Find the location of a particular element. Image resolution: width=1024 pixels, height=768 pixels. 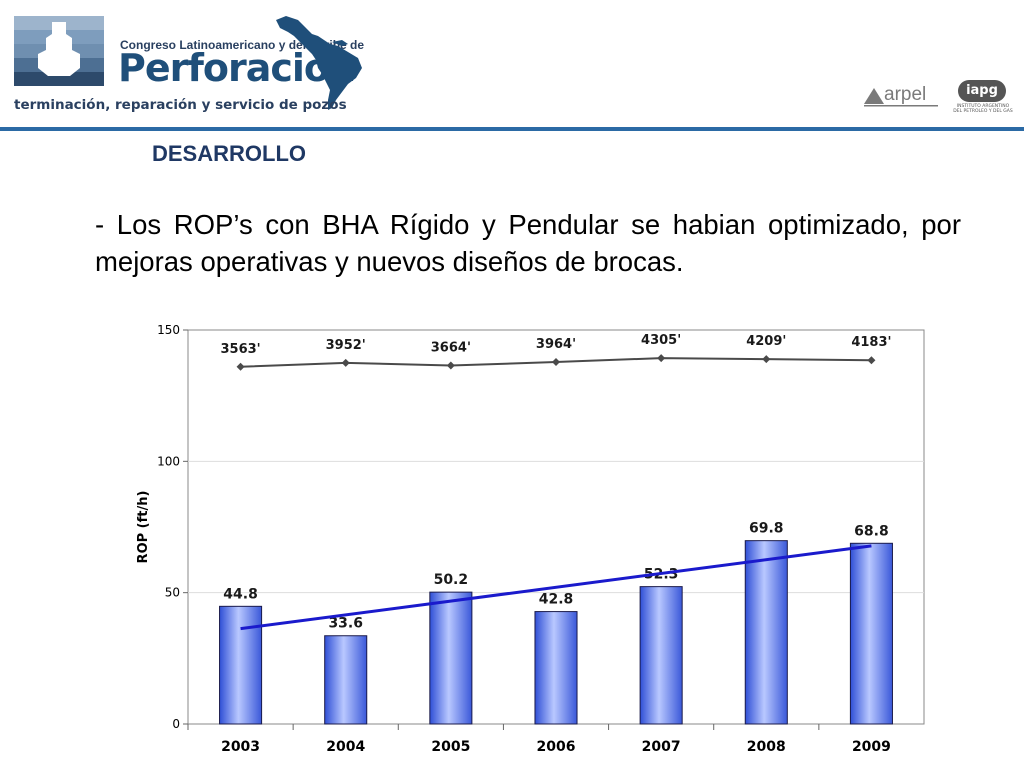

latin-america-map-icon is located at coordinates (319, 63).